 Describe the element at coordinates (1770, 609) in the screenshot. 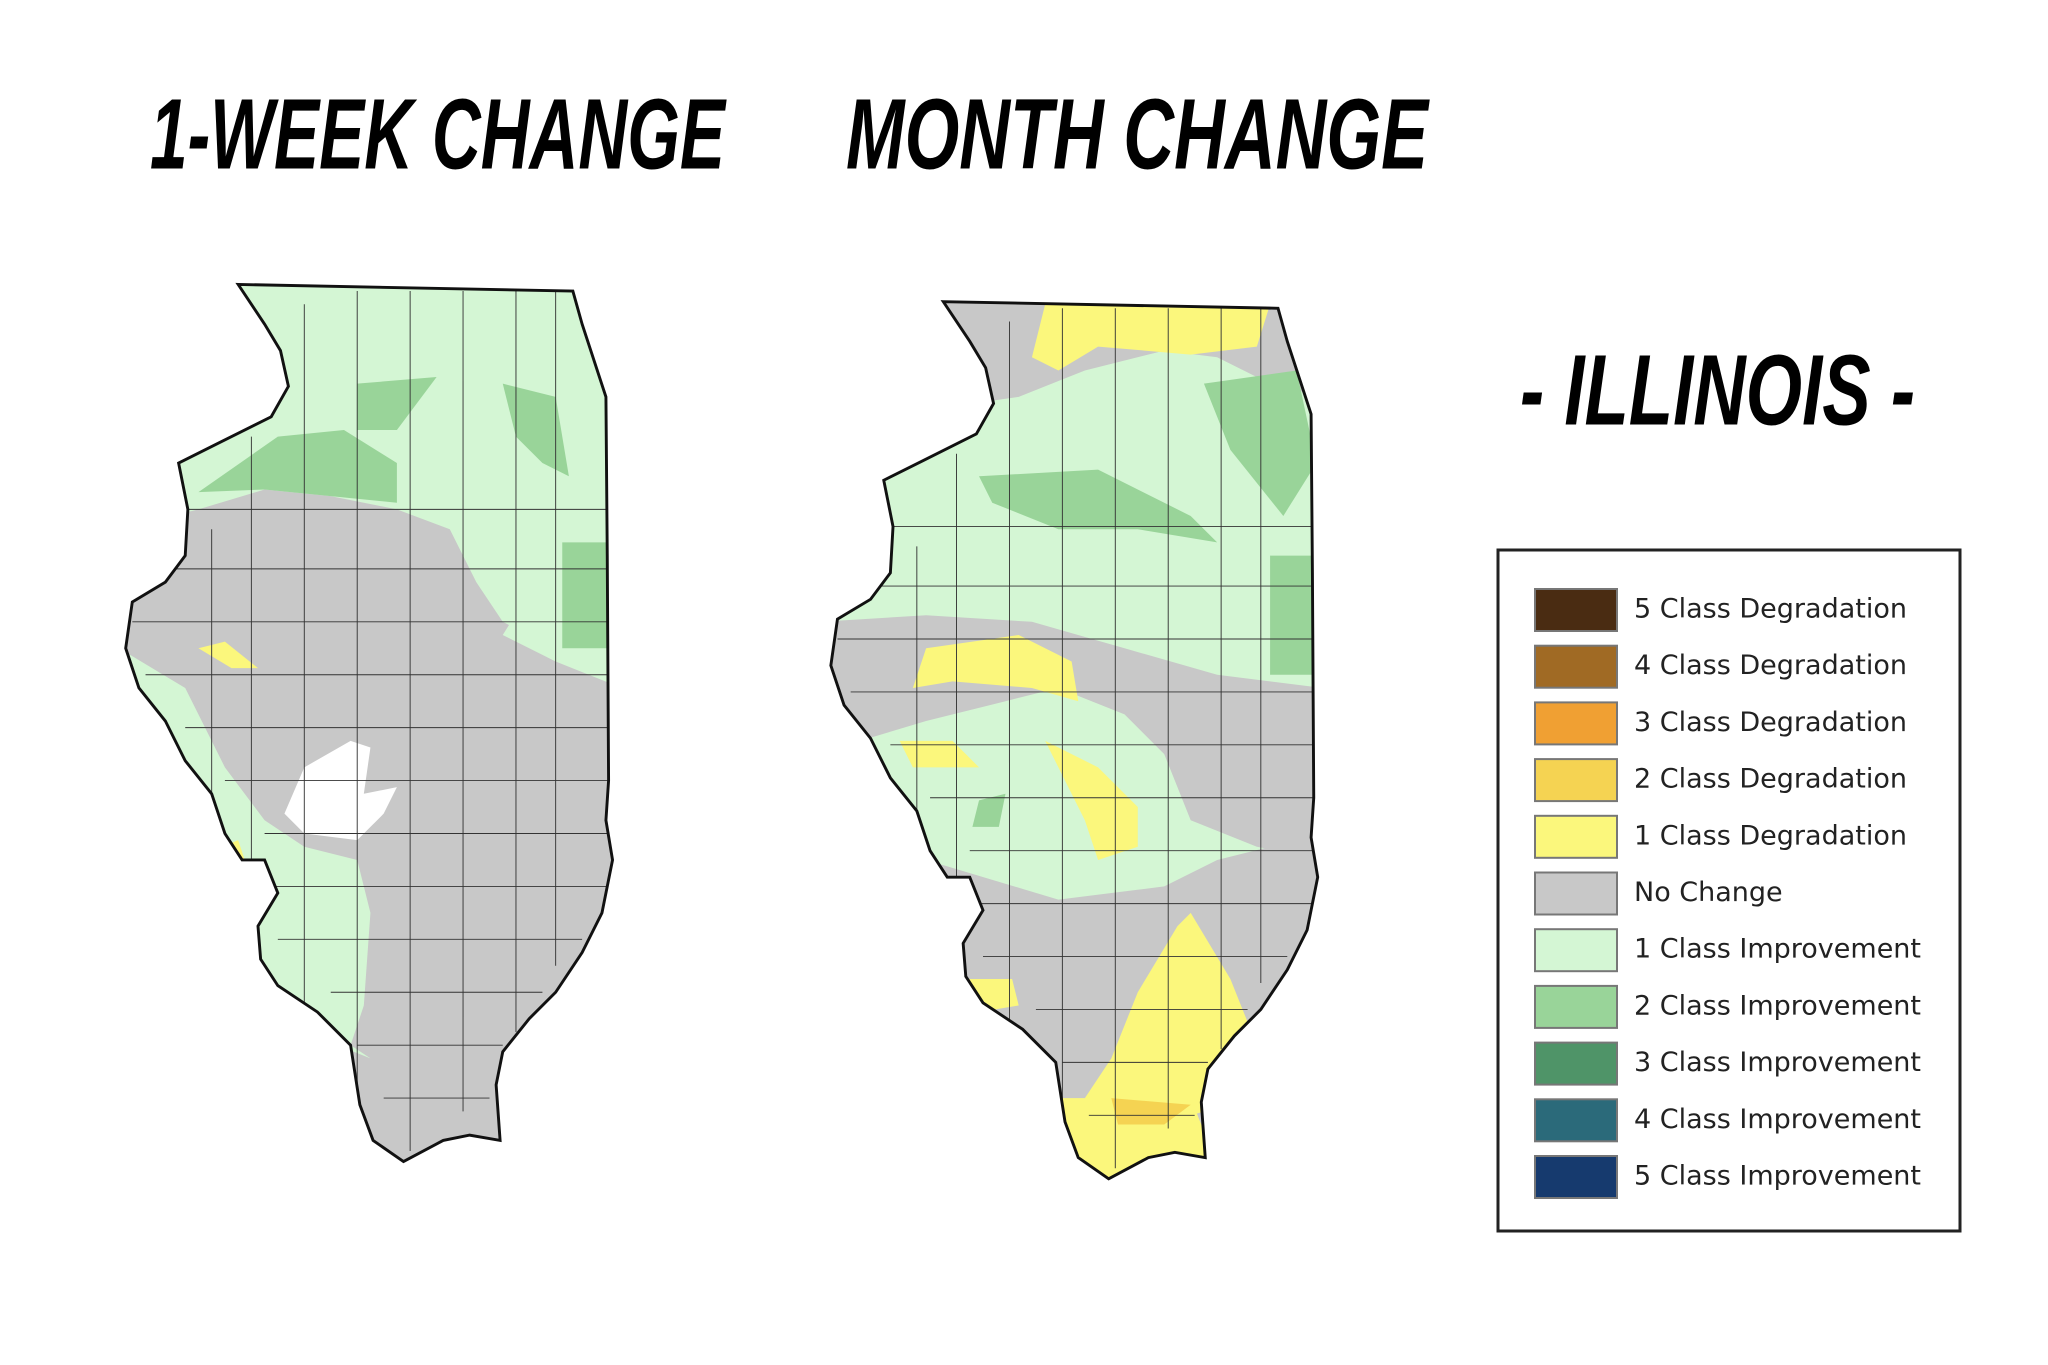

I see `legend-label: 5 Class Degradation` at that location.